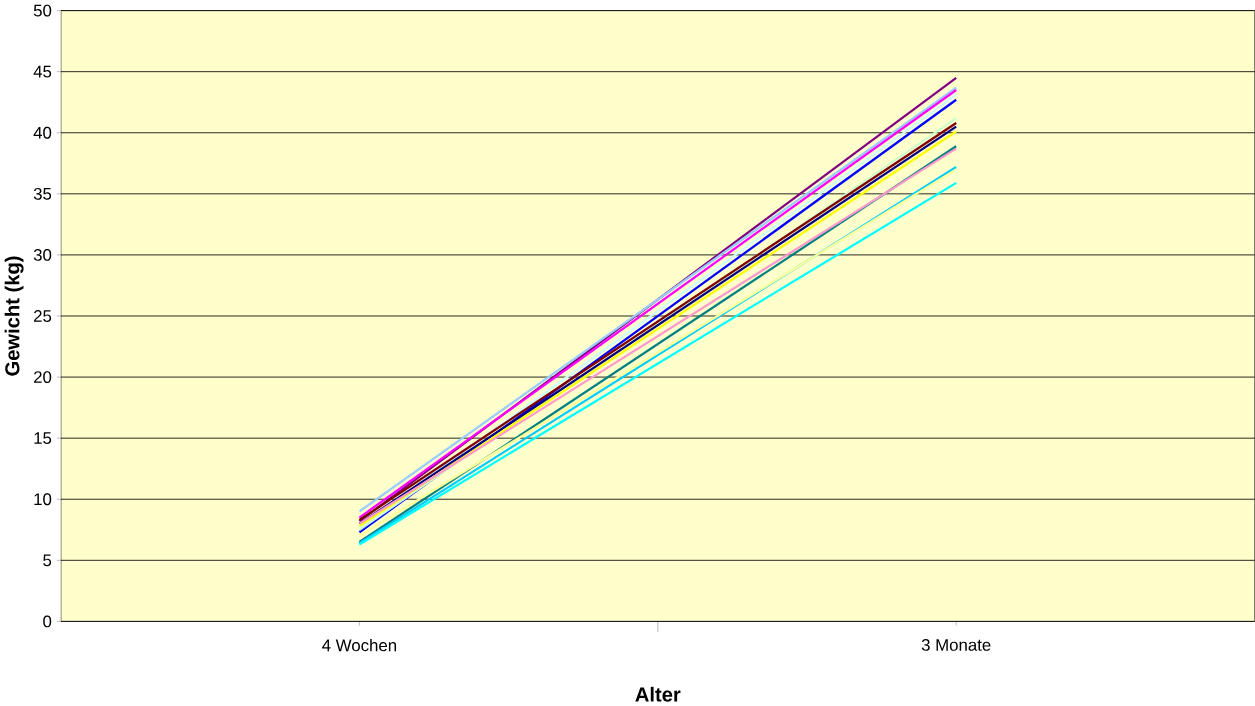  I want to click on y-tick-label: 20, so click(43, 376).